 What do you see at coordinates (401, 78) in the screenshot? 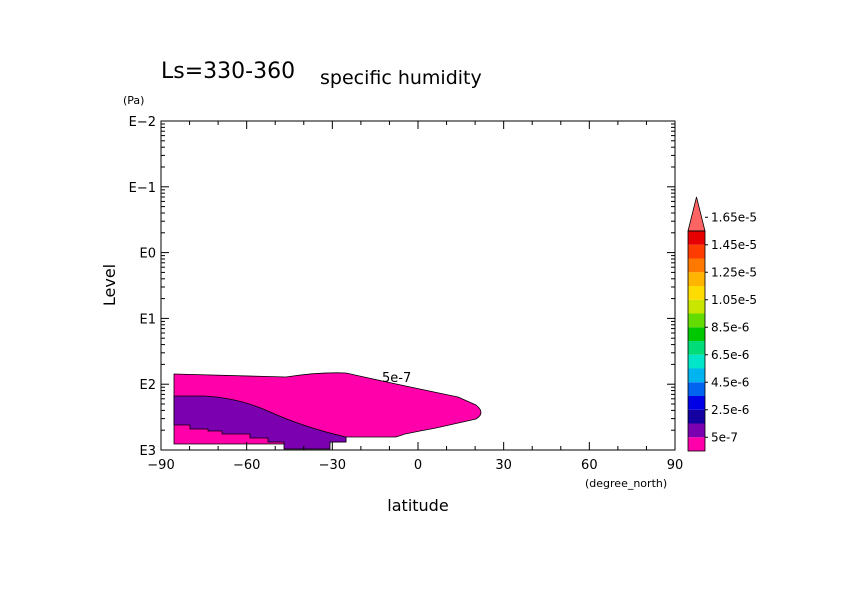
I see `chart-variable: specific humidity` at bounding box center [401, 78].